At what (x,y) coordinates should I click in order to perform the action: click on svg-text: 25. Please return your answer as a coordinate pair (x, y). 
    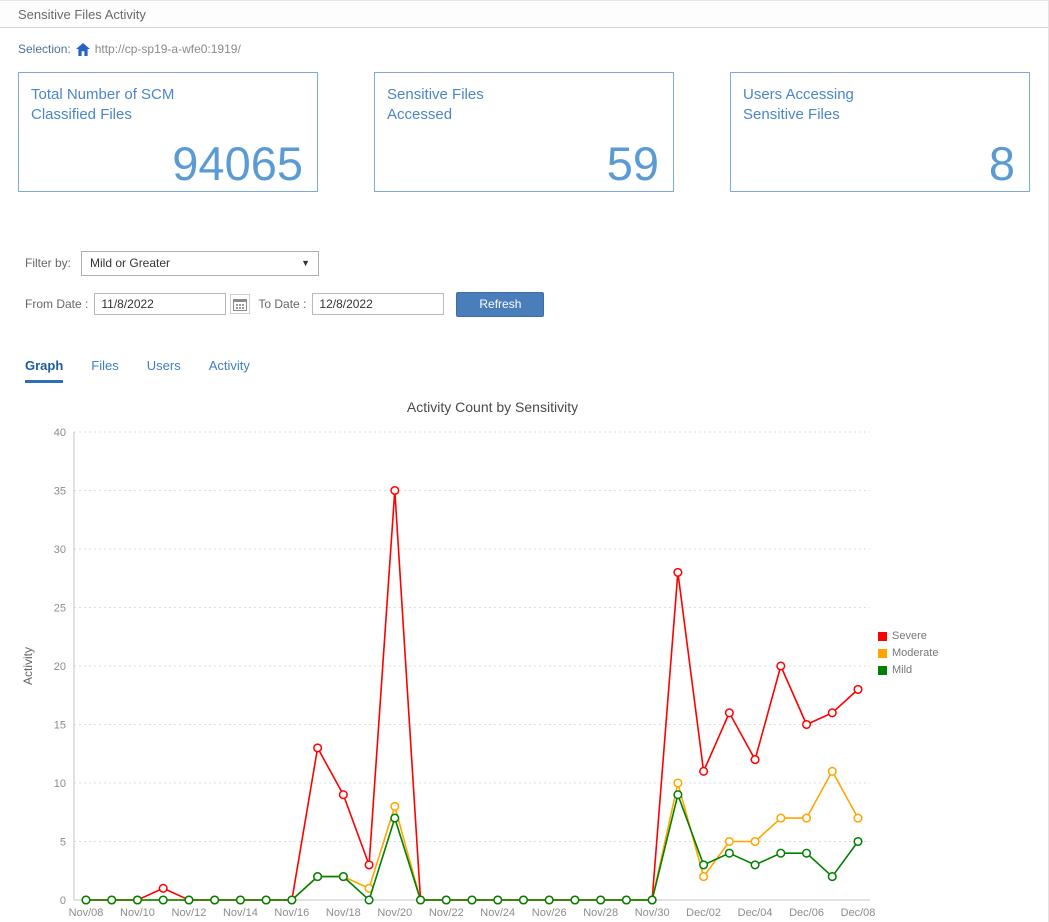
    Looking at the image, I should click on (60, 609).